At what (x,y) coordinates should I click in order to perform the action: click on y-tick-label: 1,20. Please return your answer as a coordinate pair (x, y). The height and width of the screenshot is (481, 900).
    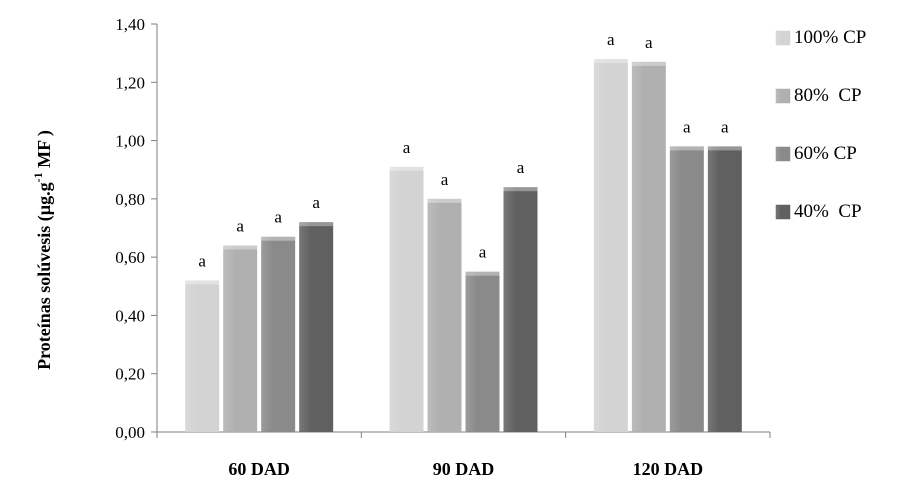
    Looking at the image, I should click on (130, 82).